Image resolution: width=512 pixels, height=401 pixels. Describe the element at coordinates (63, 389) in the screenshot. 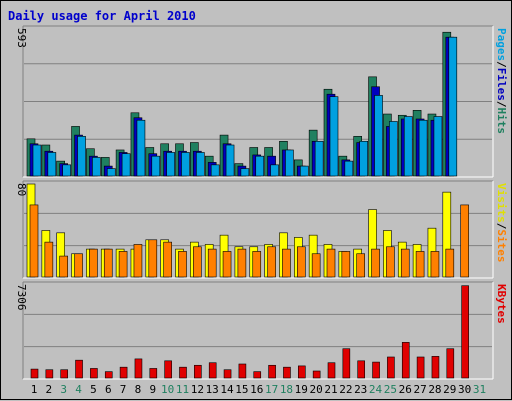

I see `day-label-3: 3` at that location.